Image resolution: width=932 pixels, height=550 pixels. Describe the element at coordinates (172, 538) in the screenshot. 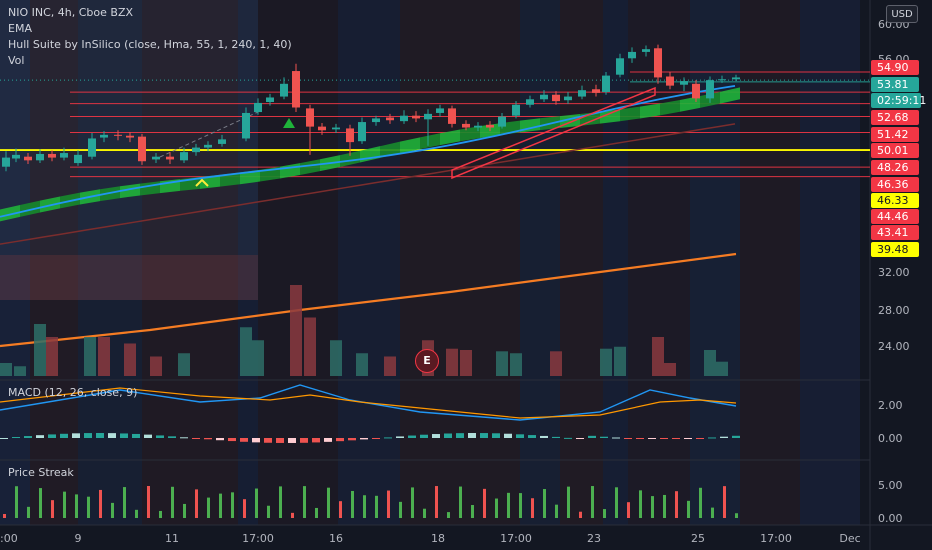

I see `time-axis-label: 11` at that location.